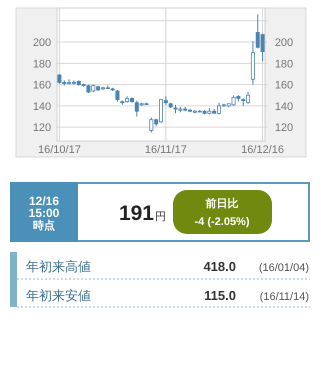  I want to click on y-tick-label: 180, so click(42, 64).